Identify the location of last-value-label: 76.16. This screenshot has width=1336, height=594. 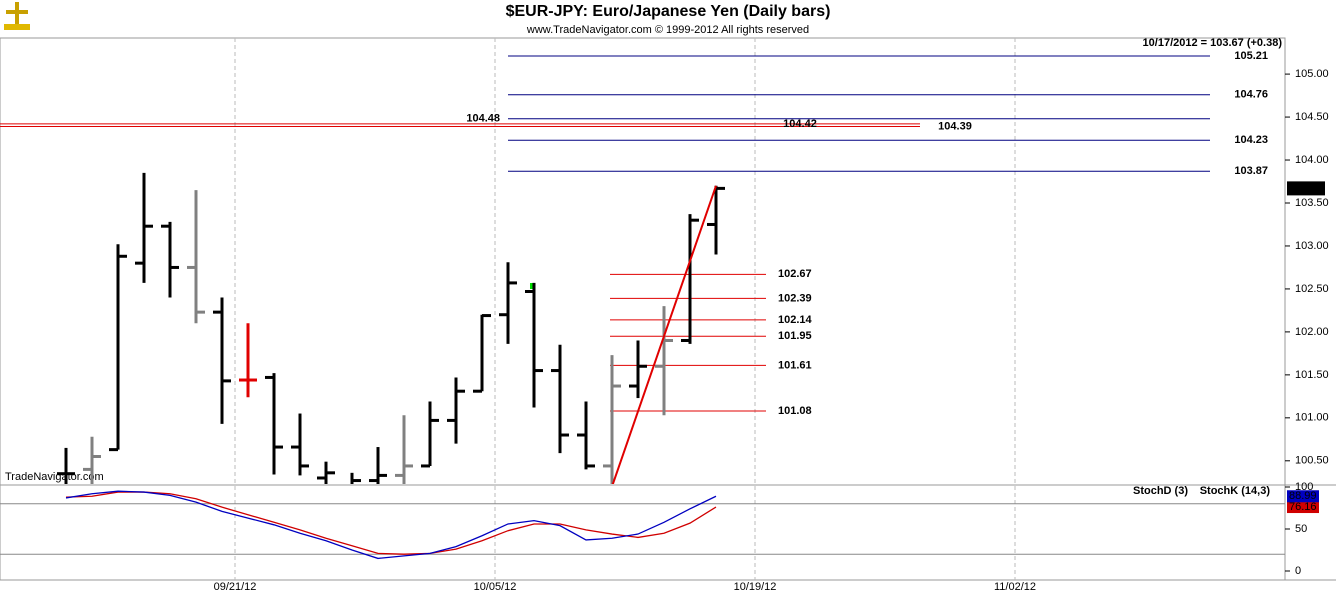
(1303, 507).